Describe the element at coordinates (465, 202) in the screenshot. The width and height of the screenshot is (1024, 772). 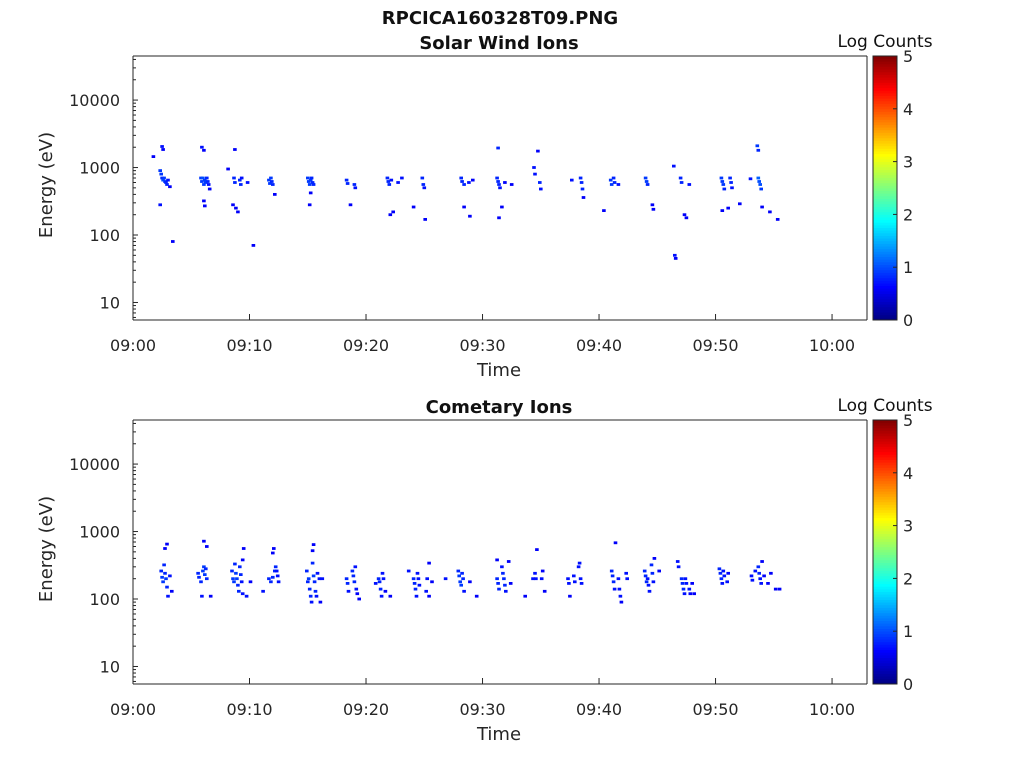
I see `data-cells` at that location.